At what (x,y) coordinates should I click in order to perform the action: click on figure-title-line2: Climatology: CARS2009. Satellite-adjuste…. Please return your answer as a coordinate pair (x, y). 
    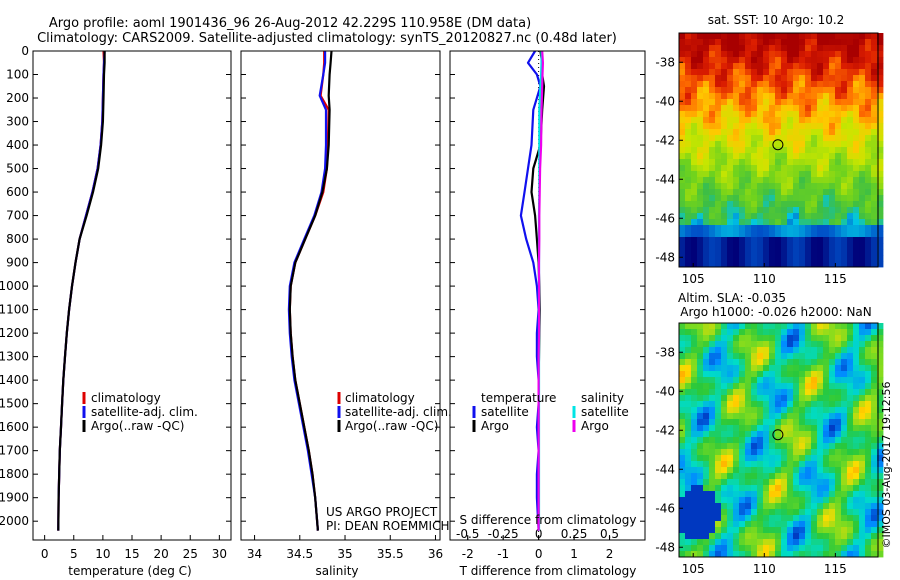
    Looking at the image, I should click on (327, 38).